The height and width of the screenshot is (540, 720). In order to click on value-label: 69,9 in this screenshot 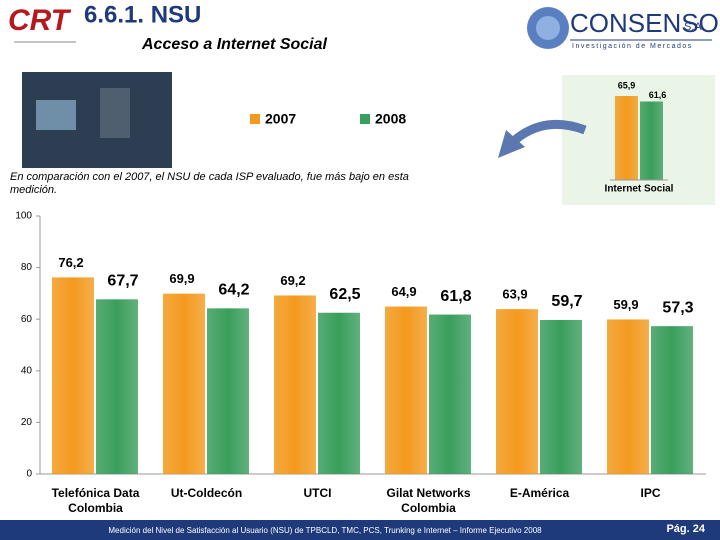, I will do `click(181, 278)`.